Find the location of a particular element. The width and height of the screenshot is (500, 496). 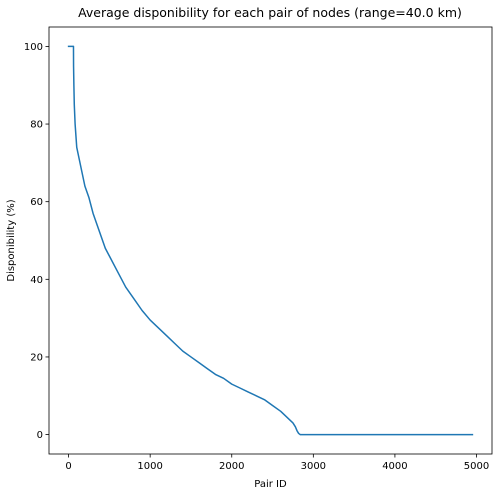

x-tick-label: 5000 is located at coordinates (476, 466).